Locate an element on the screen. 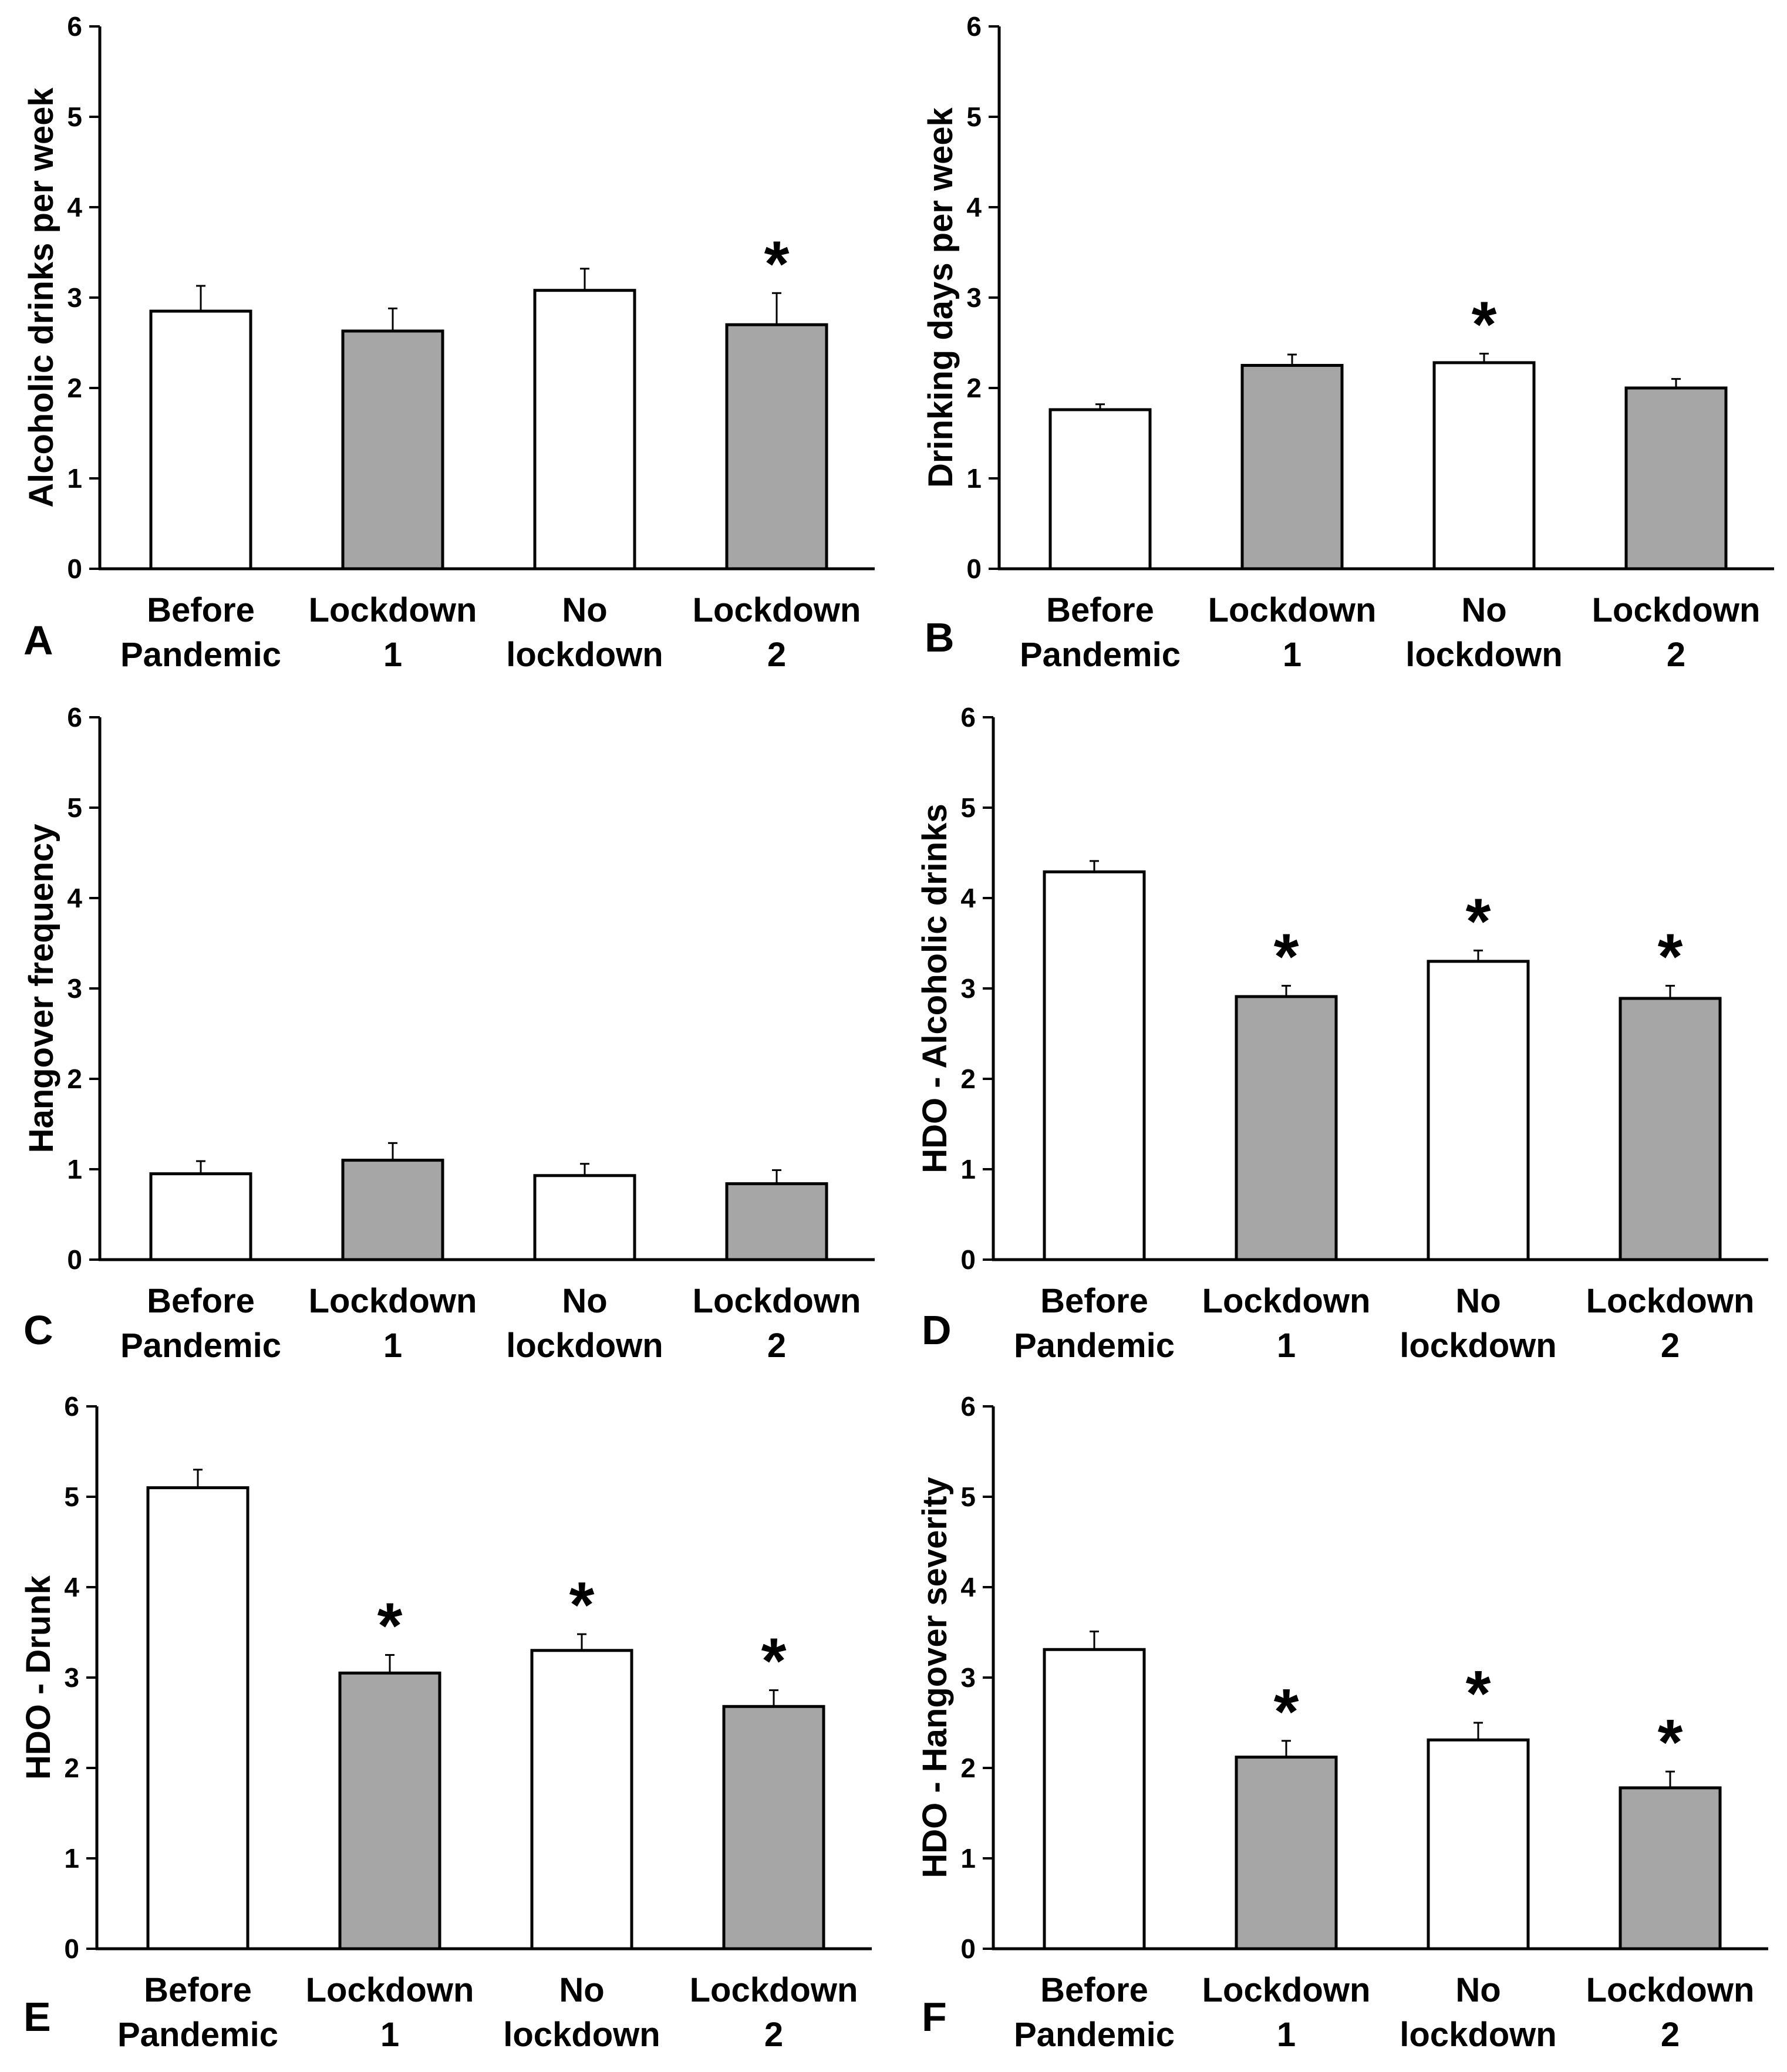 Image resolution: width=1787 pixels, height=2072 pixels. y-tick-label: 3 is located at coordinates (968, 988).